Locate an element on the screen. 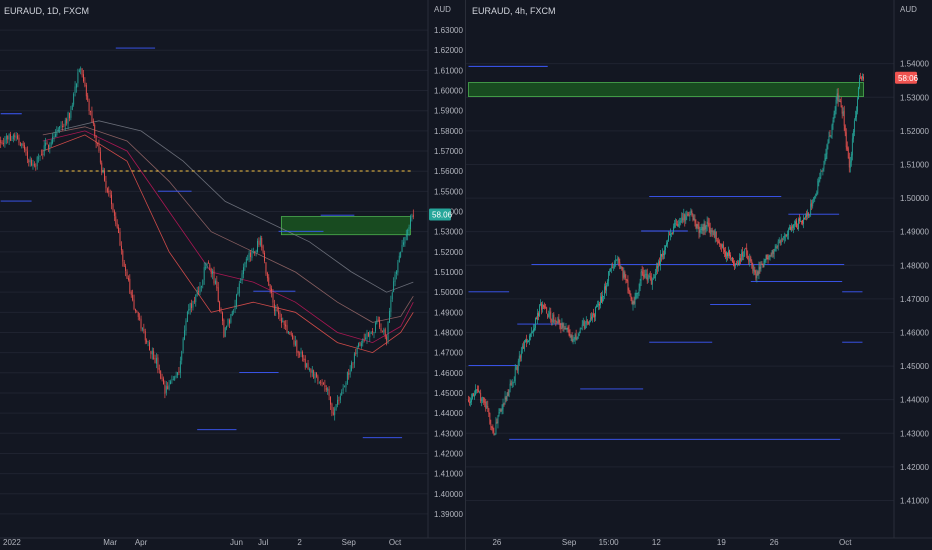 The width and height of the screenshot is (932, 550). price-tick-label-2: 1.61000 is located at coordinates (448, 70).